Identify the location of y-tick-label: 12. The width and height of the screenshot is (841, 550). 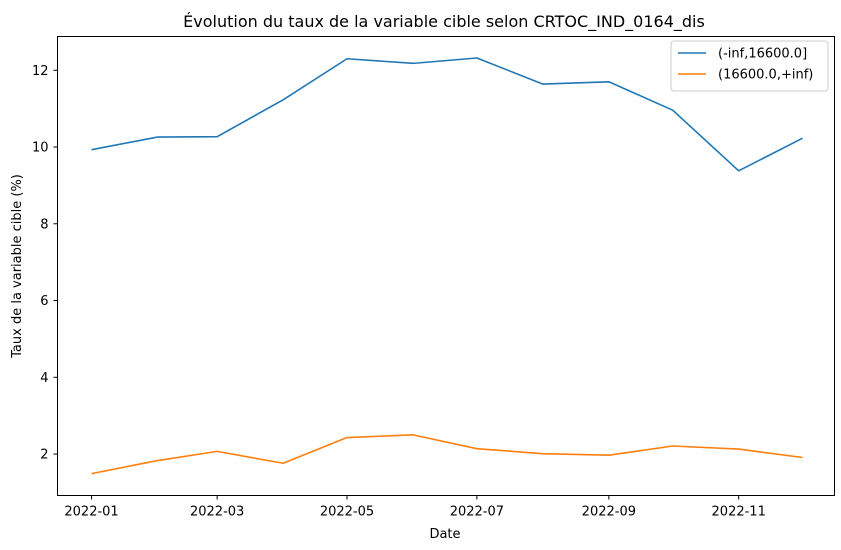
(40, 71).